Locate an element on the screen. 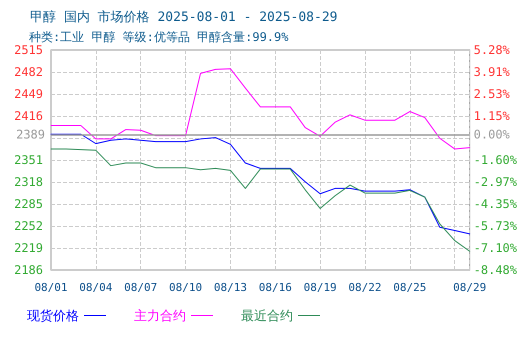  legend-label: 最近合约 is located at coordinates (267, 315).